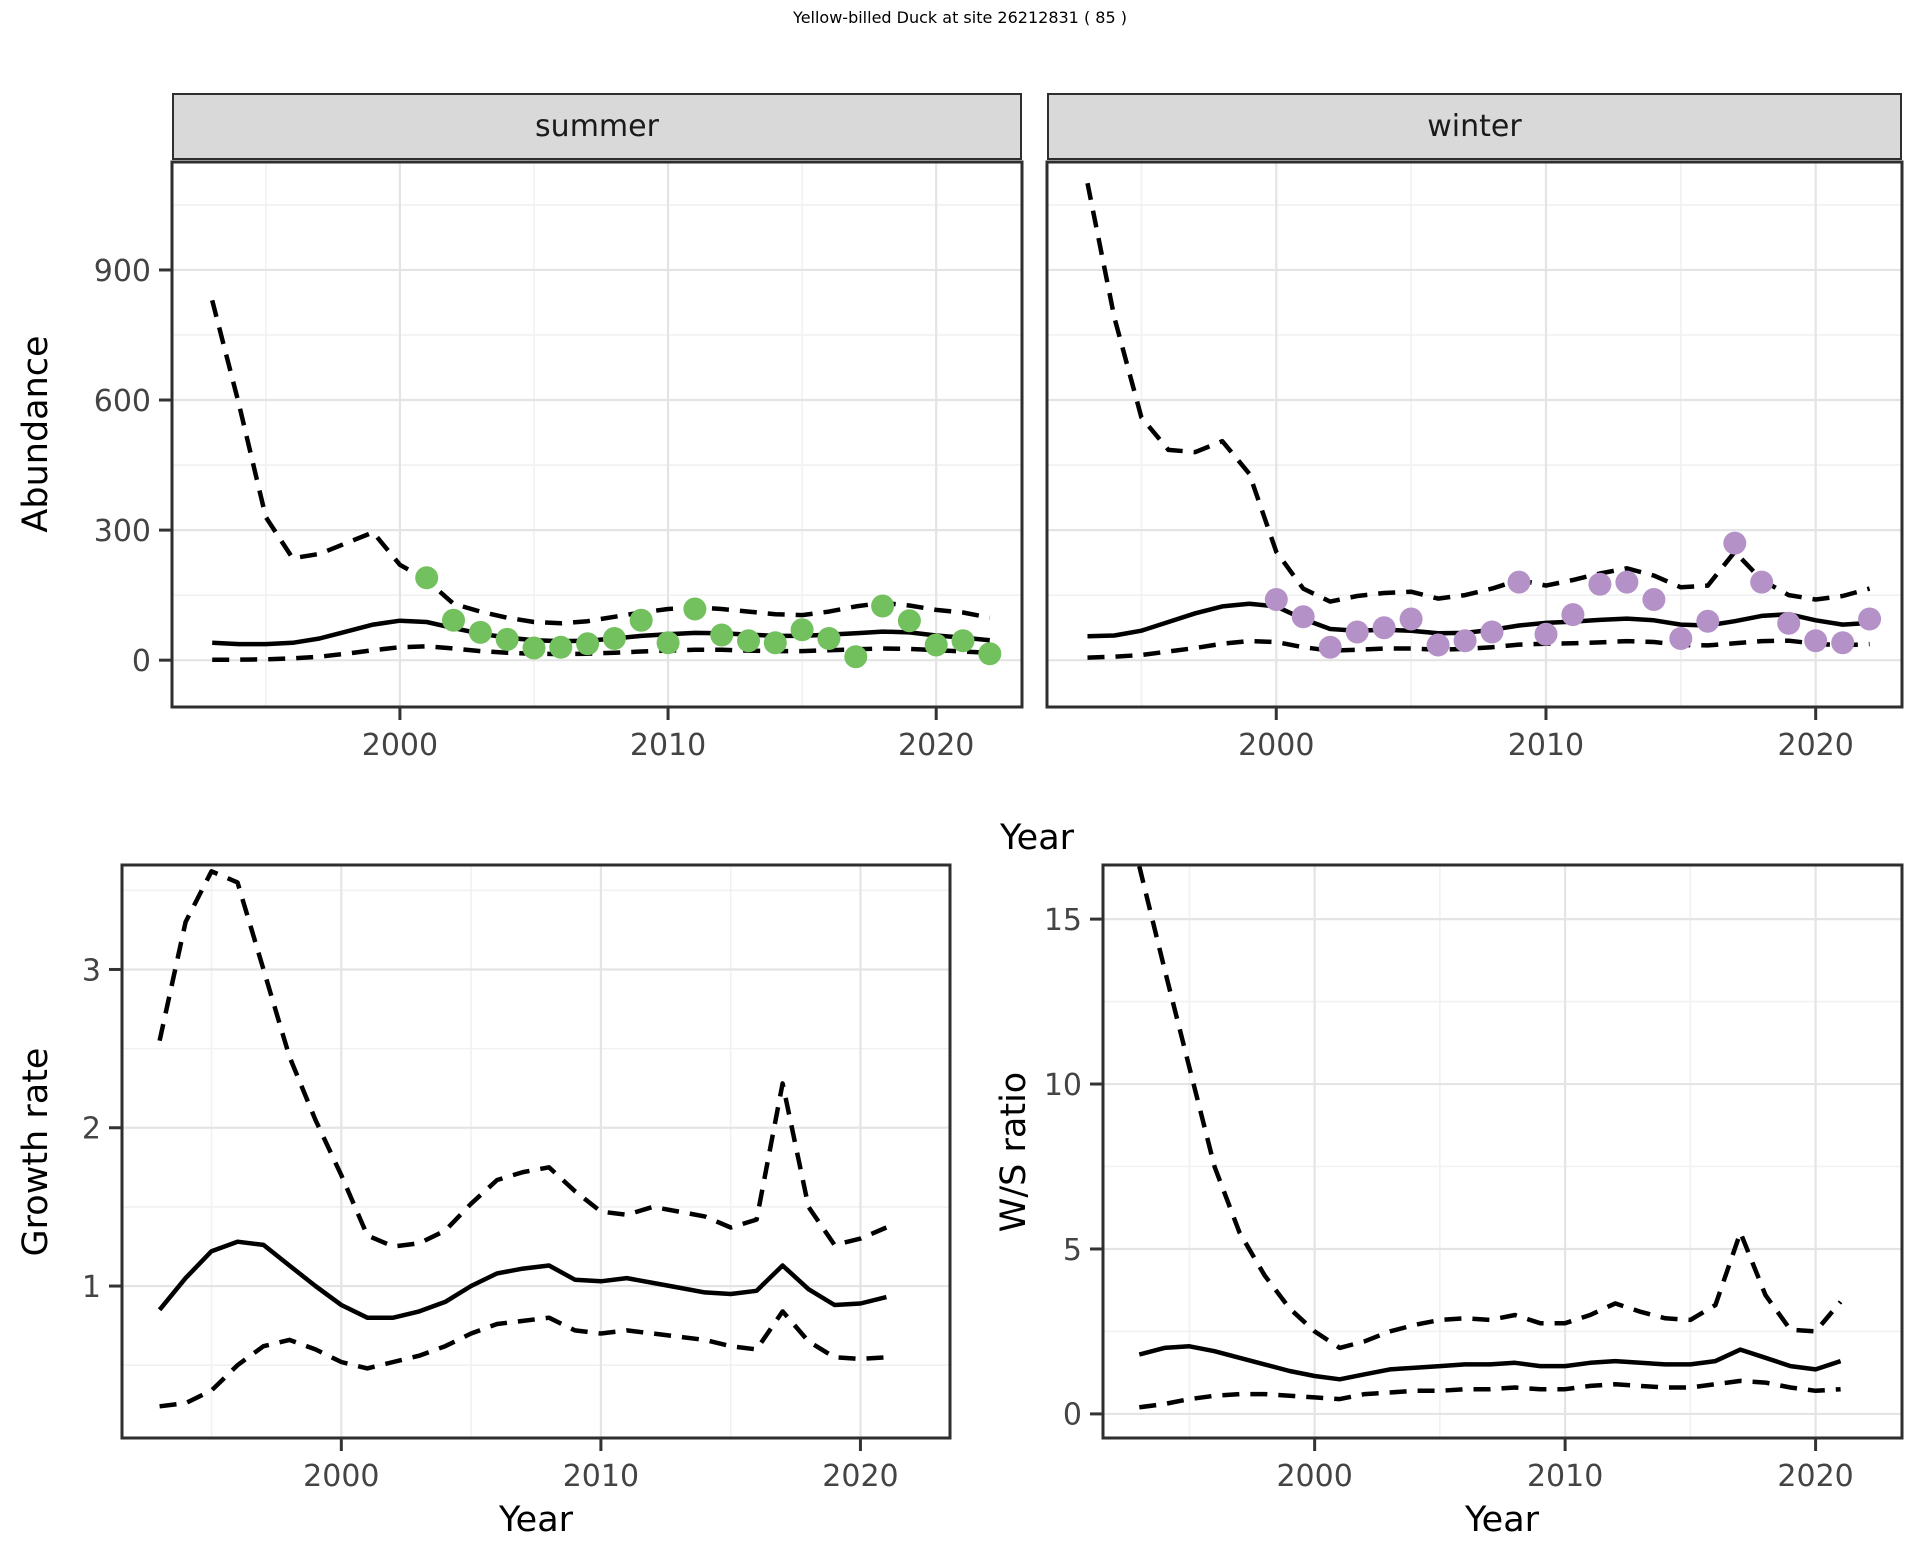  Describe the element at coordinates (122, 401) in the screenshot. I see `y-tick-label: 600` at that location.